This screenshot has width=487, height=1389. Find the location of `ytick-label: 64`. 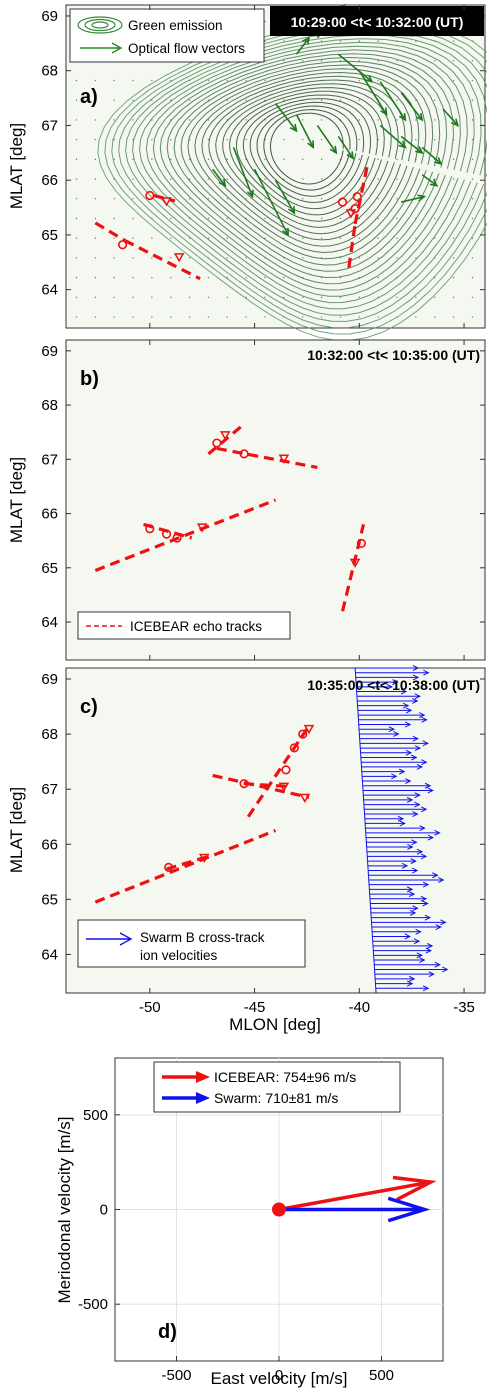

ytick-label: 64 is located at coordinates (49, 622).